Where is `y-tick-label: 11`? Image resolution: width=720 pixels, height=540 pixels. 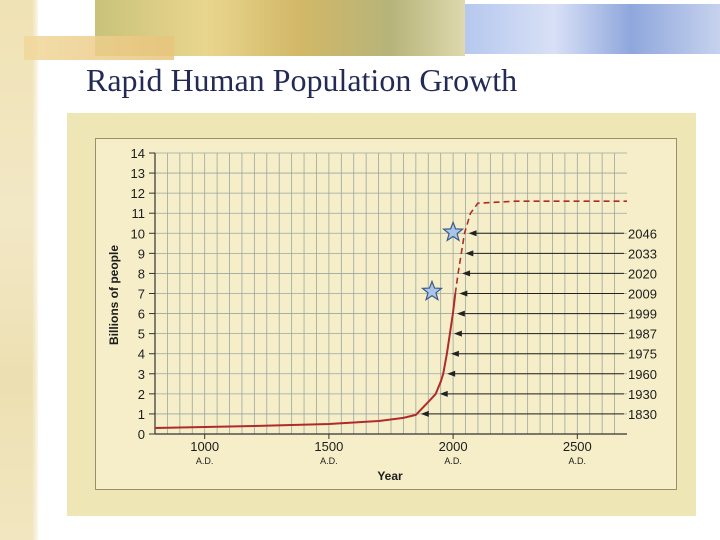
y-tick-label: 11 is located at coordinates (139, 213).